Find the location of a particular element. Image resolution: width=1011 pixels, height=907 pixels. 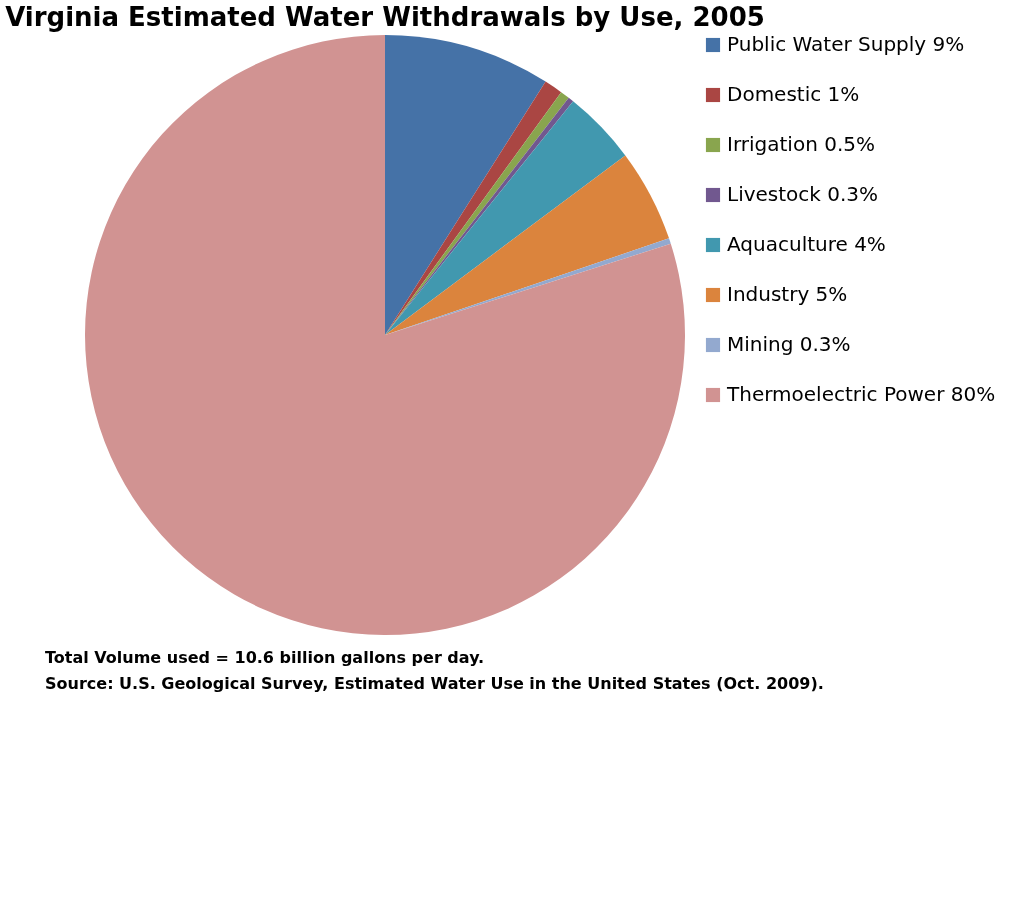

chart-title: Virginia Estimated Water Withdrawals by Use, 2005 is located at coordinates (385, 17).